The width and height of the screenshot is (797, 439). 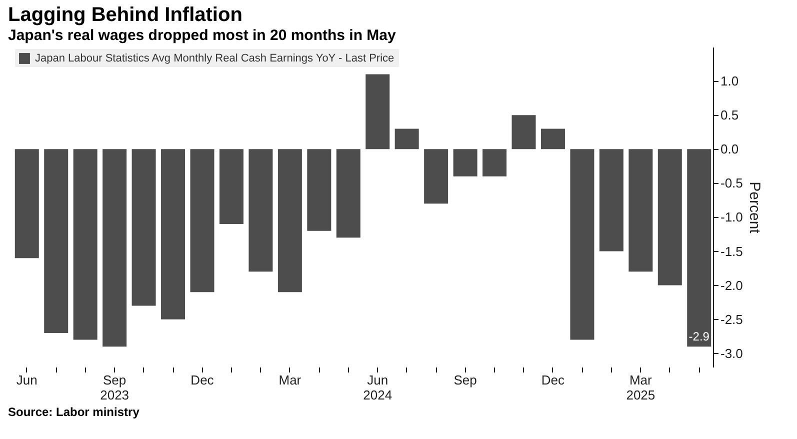 What do you see at coordinates (214, 58) in the screenshot?
I see `legend-label: Japan Labour Statistics Avg Monthly Real Cash Earnings YoY - Last Price` at bounding box center [214, 58].